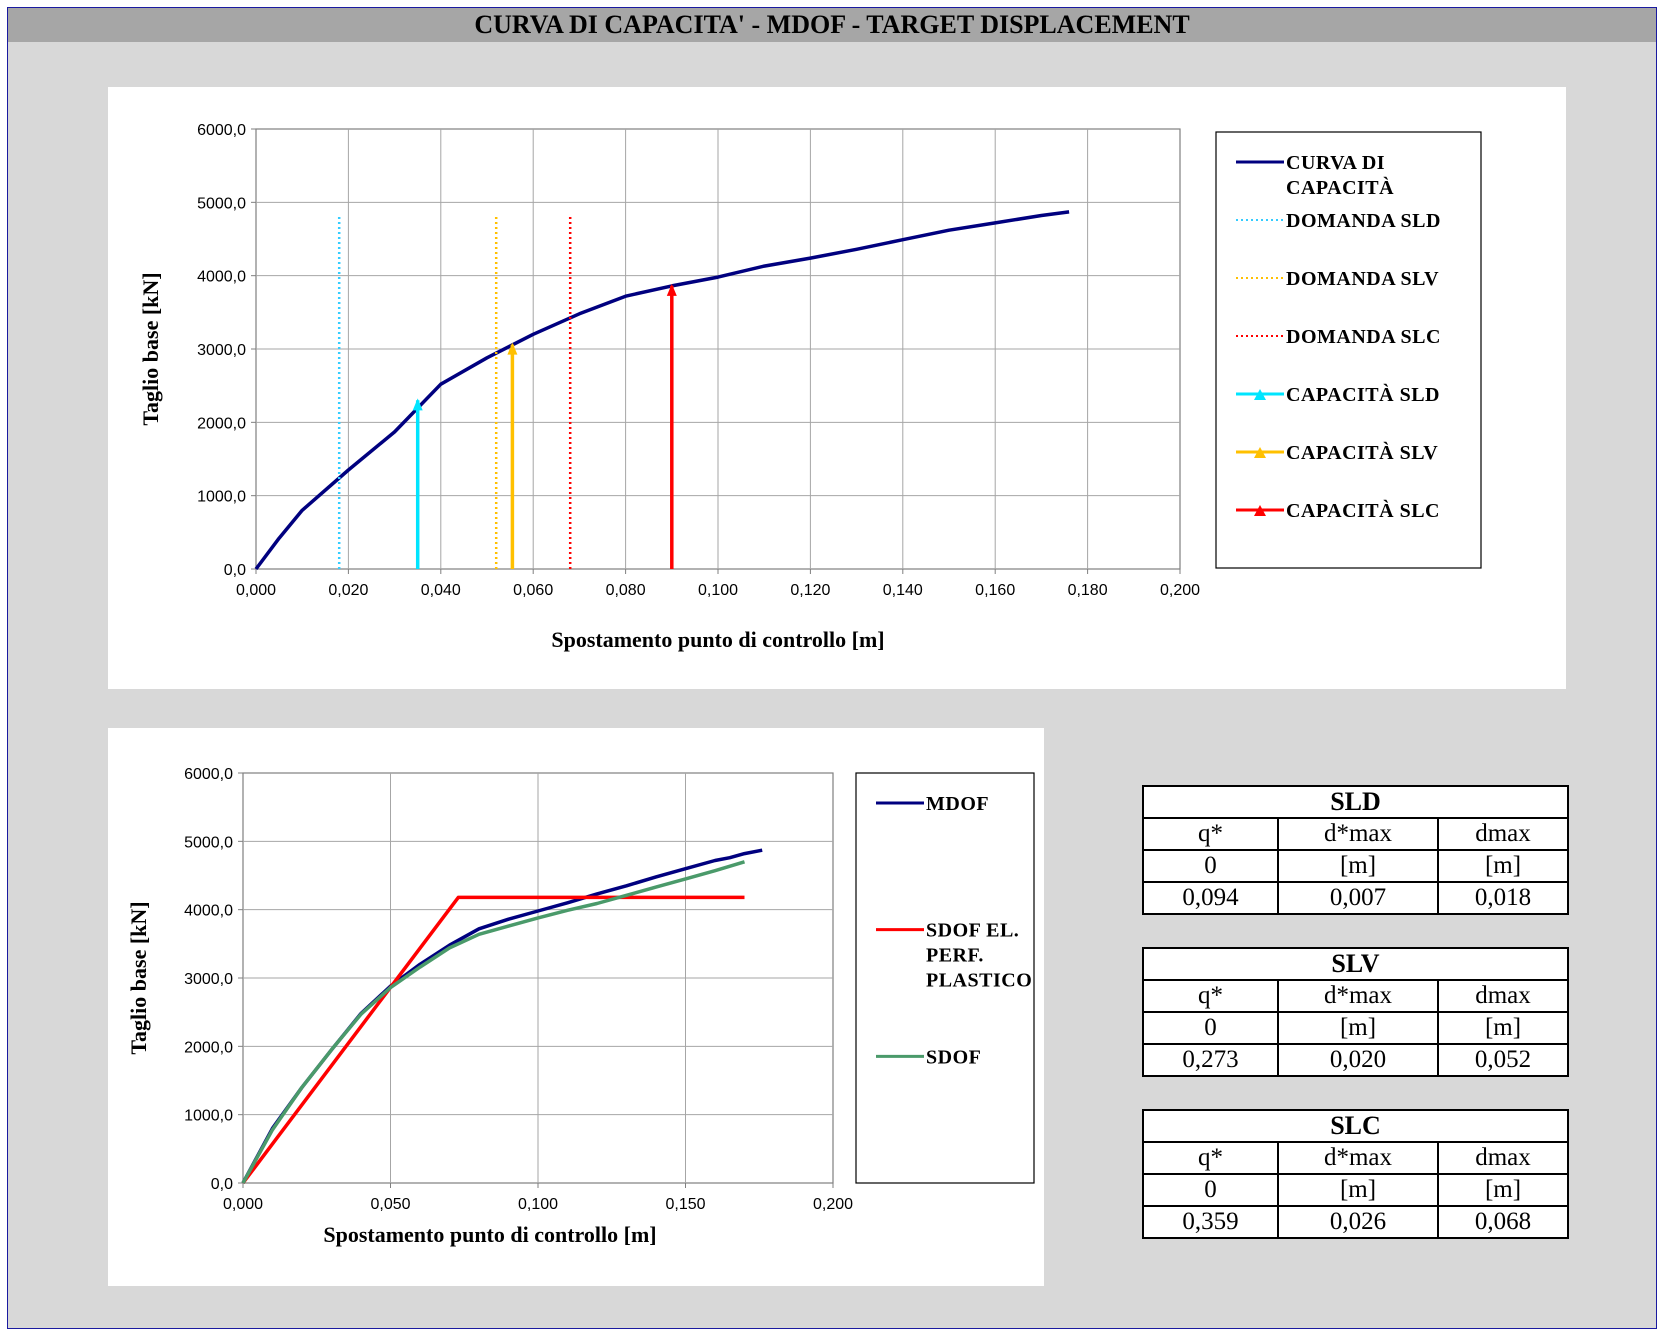 The image size is (1663, 1336). I want to click on legend-marker-capacita-slc, so click(1260, 510).